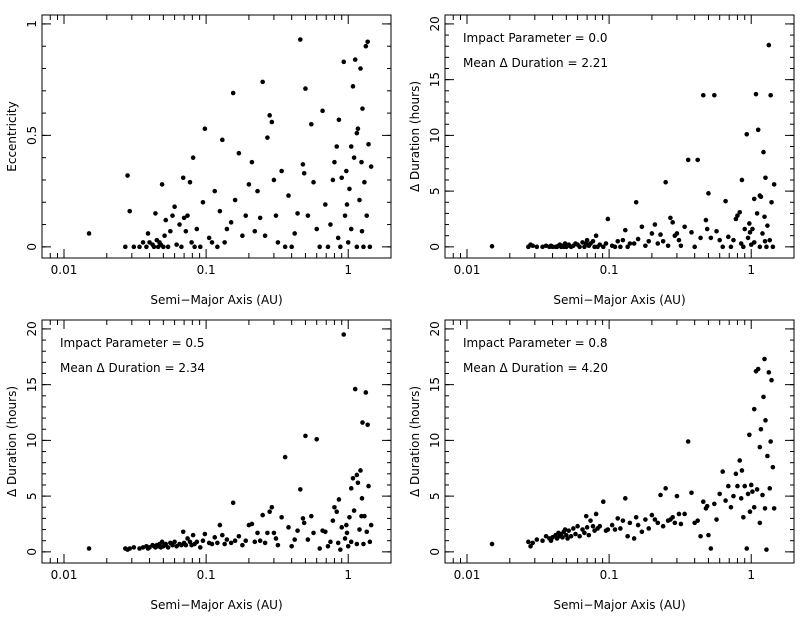 Image resolution: width=809 pixels, height=618 pixels. Describe the element at coordinates (435, 23) in the screenshot. I see `y-tick-label: 20` at that location.